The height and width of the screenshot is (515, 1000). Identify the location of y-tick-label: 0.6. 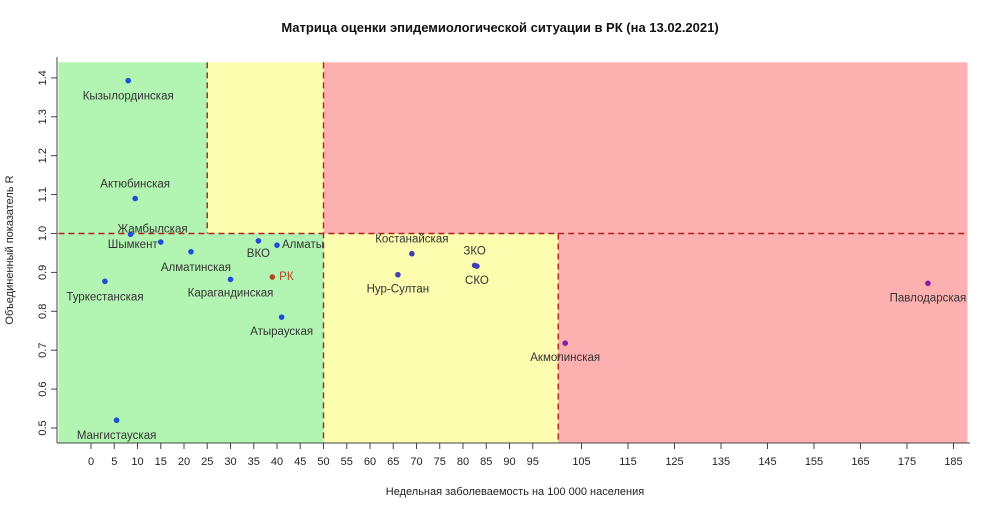
(43, 388).